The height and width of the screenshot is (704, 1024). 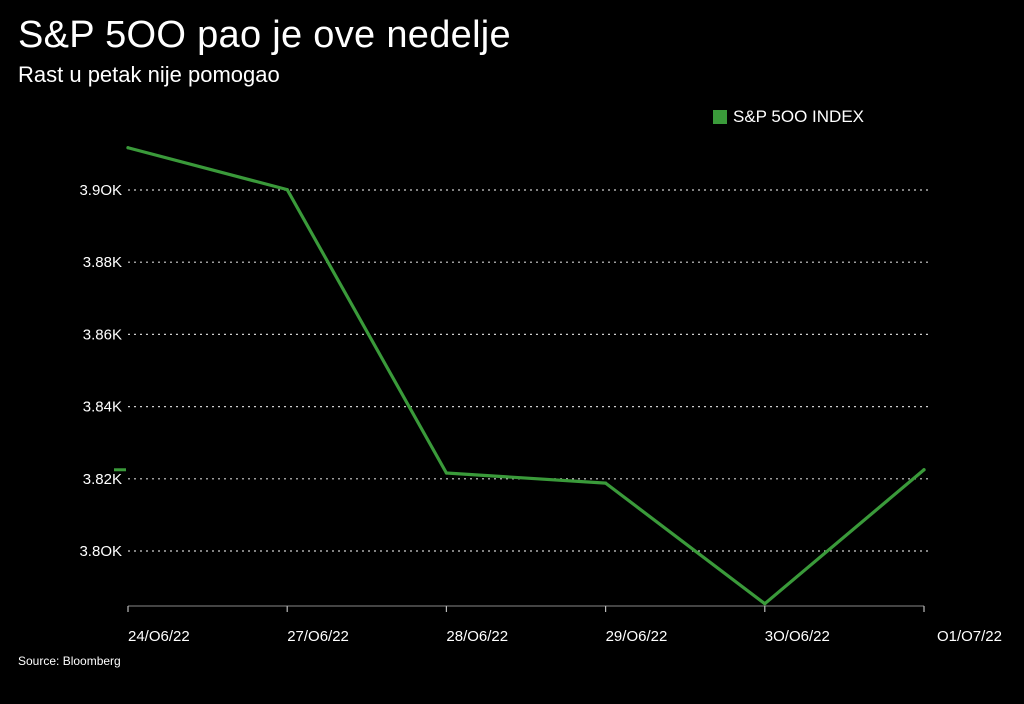 I want to click on y-tick-label: 3.86K, so click(x=102, y=334).